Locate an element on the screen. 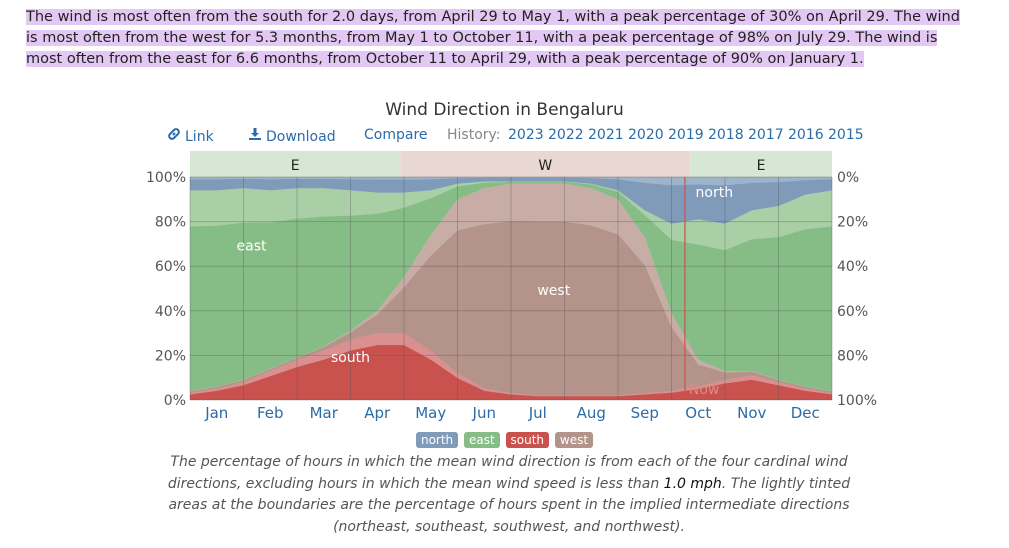  dominant-band-label-1: W is located at coordinates (545, 166).